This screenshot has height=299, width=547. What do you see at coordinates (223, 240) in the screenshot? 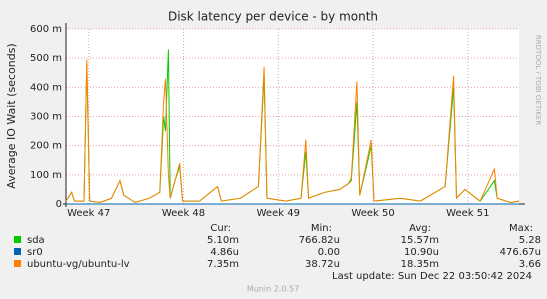
I see `legend-value: 5.10m` at bounding box center [223, 240].